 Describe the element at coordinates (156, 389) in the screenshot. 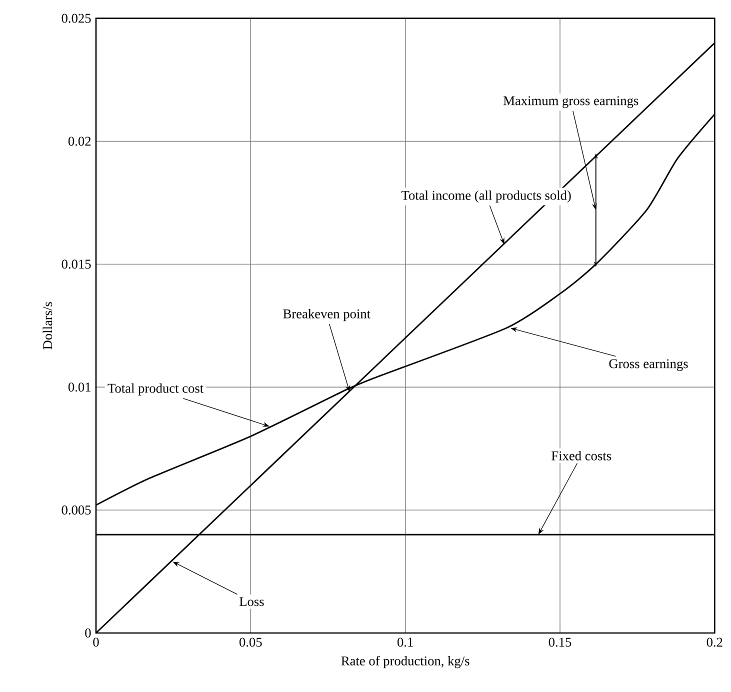

I see `annotation: Total product cost` at that location.